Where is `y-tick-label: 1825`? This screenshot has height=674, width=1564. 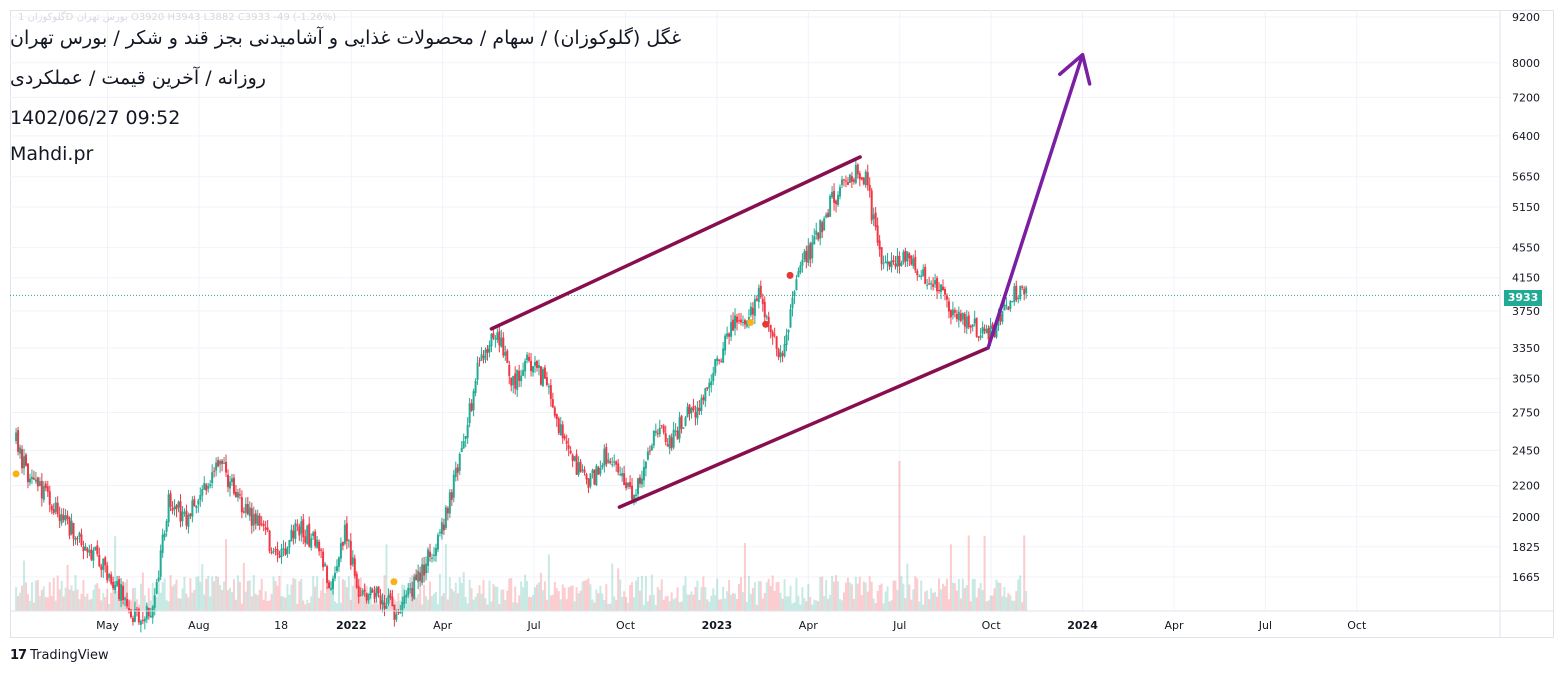
y-tick-label: 1825 is located at coordinates (1526, 547).